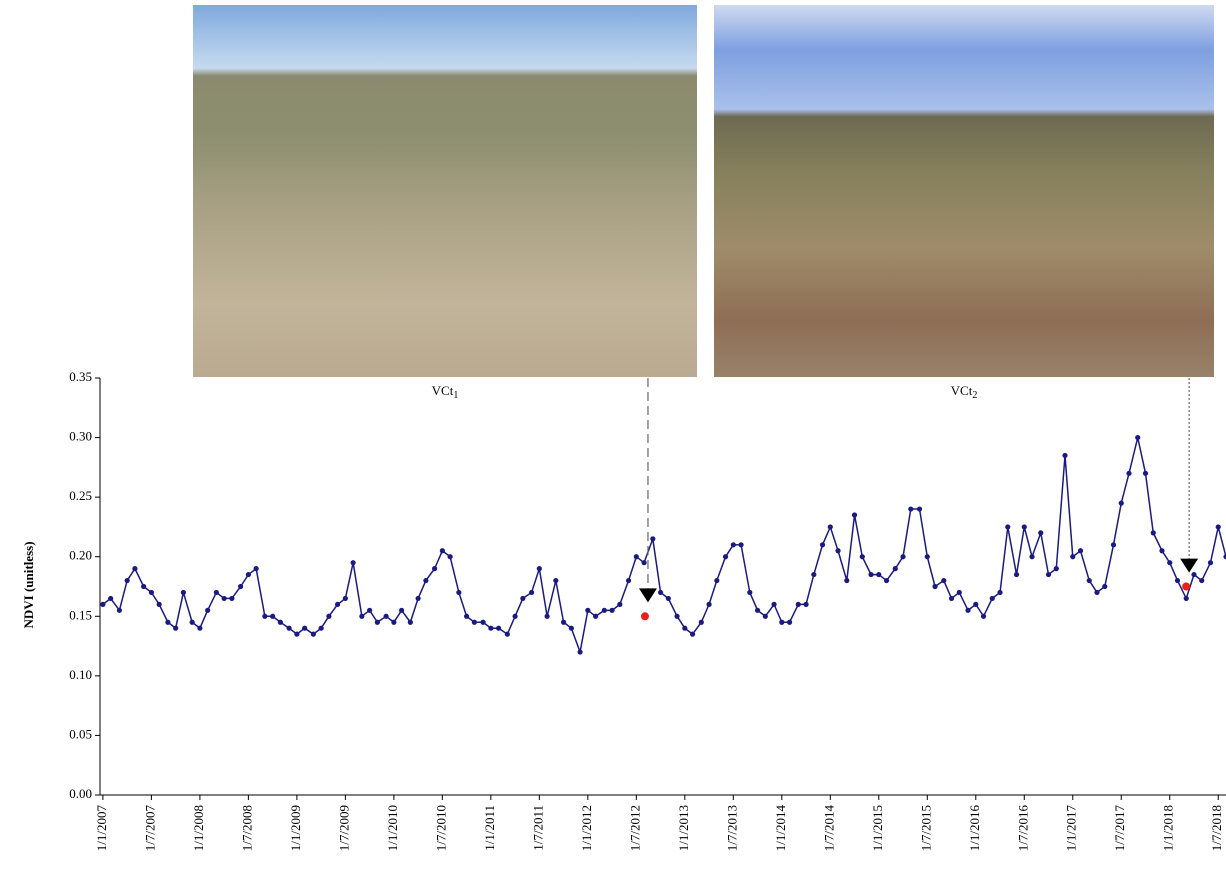 This screenshot has width=1226, height=889. I want to click on annotation-point, so click(644, 616).